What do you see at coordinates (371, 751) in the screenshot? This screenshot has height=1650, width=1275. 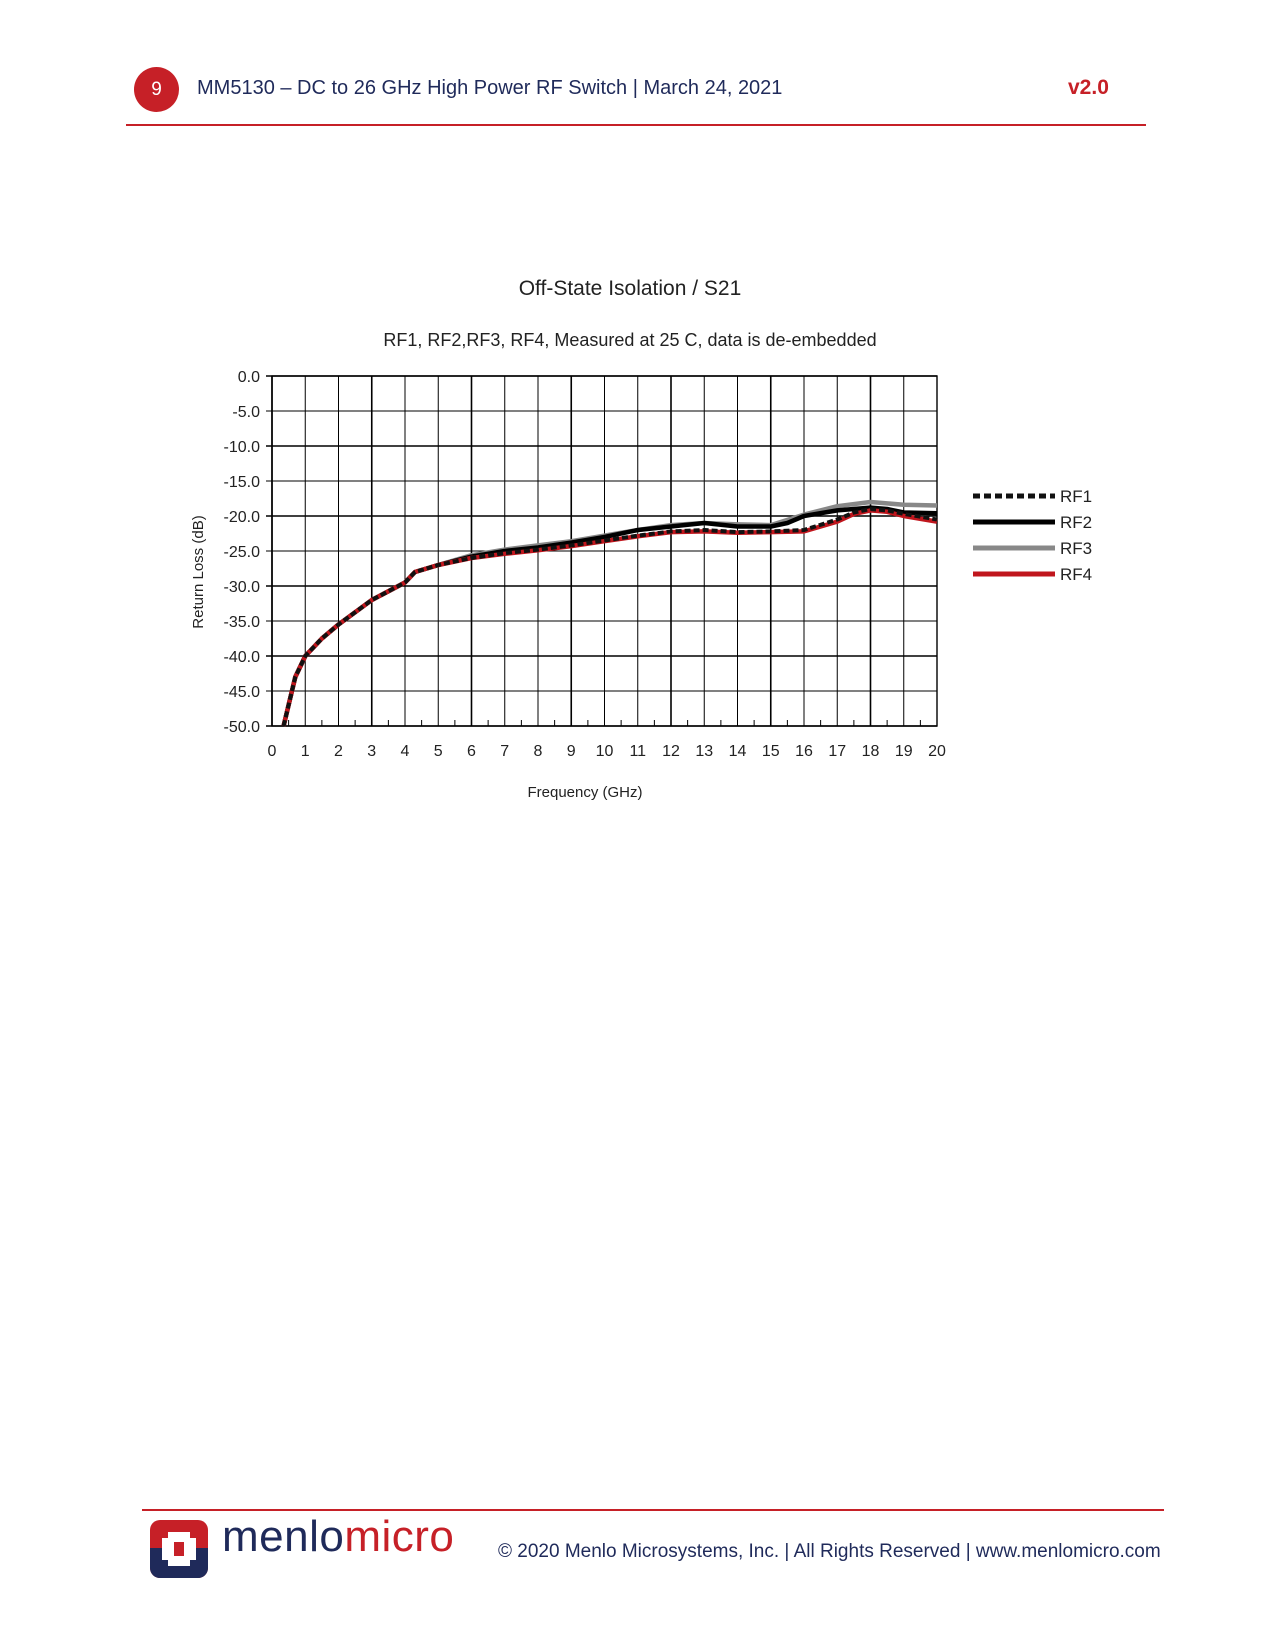 I see `x-tick-label: 3` at bounding box center [371, 751].